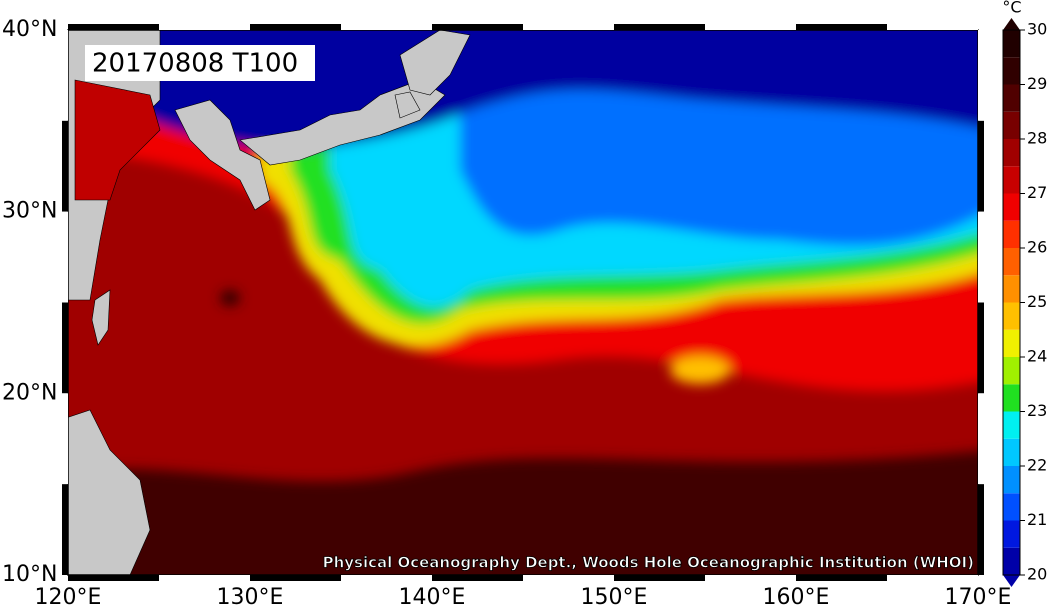 The width and height of the screenshot is (1061, 610). What do you see at coordinates (614, 597) in the screenshot?
I see `lon-label: 150°E` at bounding box center [614, 597].